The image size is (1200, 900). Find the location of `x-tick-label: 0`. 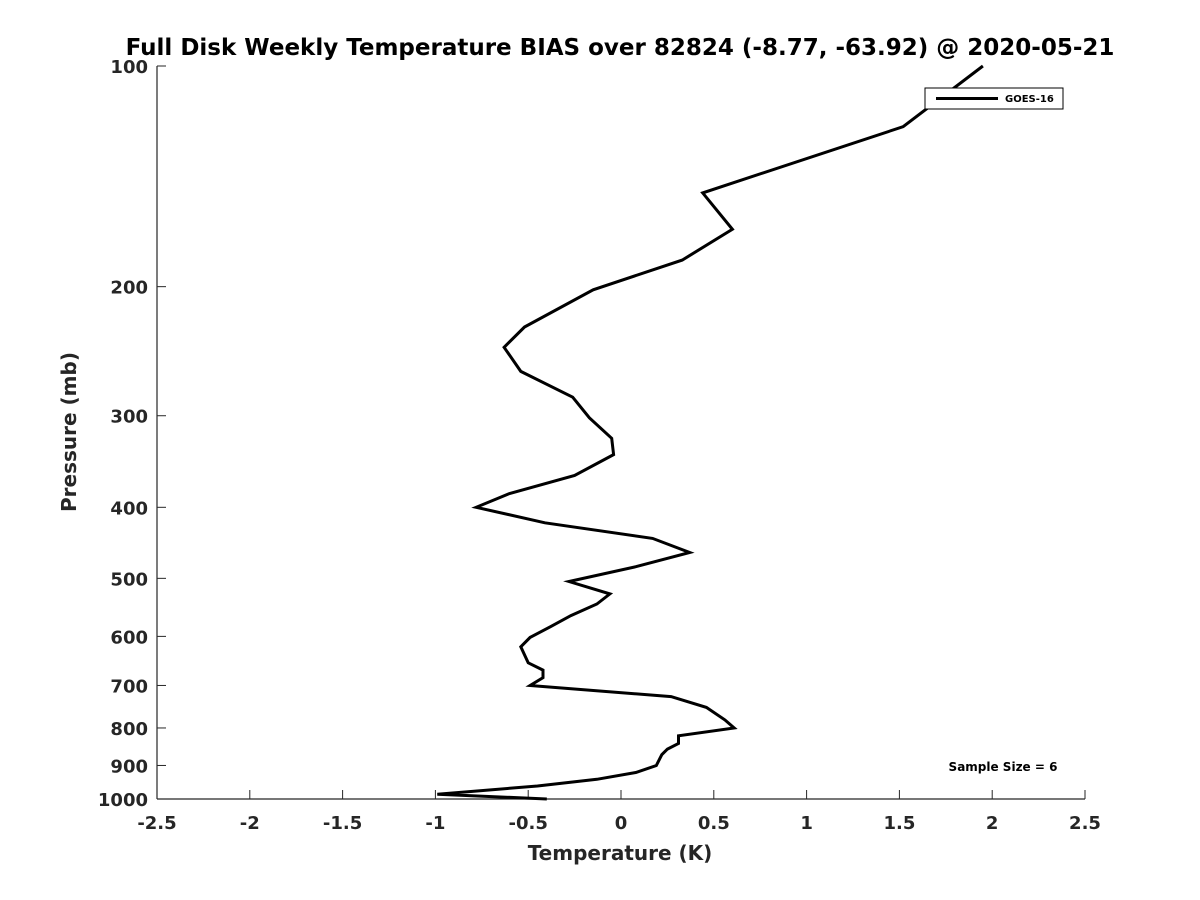

x-tick-label: 0 is located at coordinates (621, 823).